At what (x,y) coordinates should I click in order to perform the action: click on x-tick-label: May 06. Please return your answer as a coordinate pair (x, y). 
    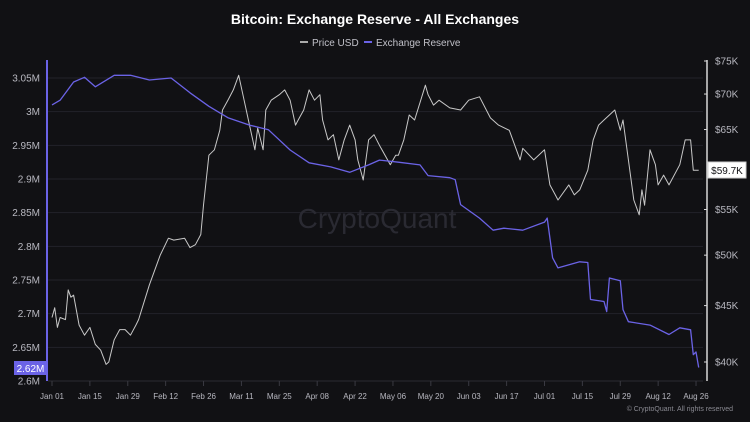
    Looking at the image, I should click on (393, 396).